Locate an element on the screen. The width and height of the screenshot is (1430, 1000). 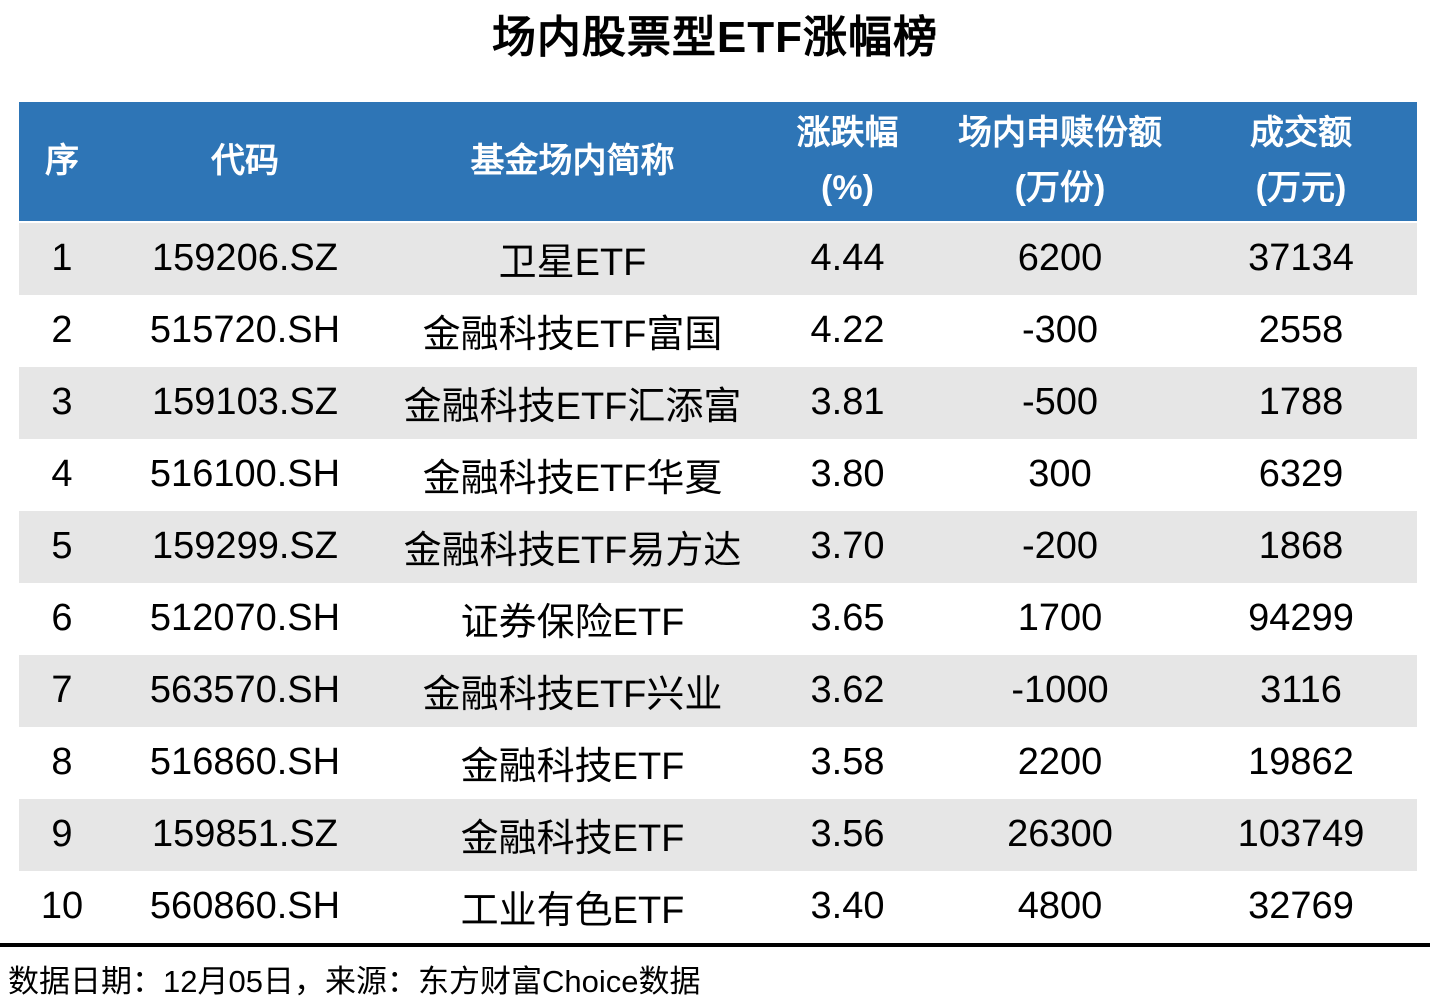
column-header-turnover-label: 成交额 is located at coordinates (1301, 133).